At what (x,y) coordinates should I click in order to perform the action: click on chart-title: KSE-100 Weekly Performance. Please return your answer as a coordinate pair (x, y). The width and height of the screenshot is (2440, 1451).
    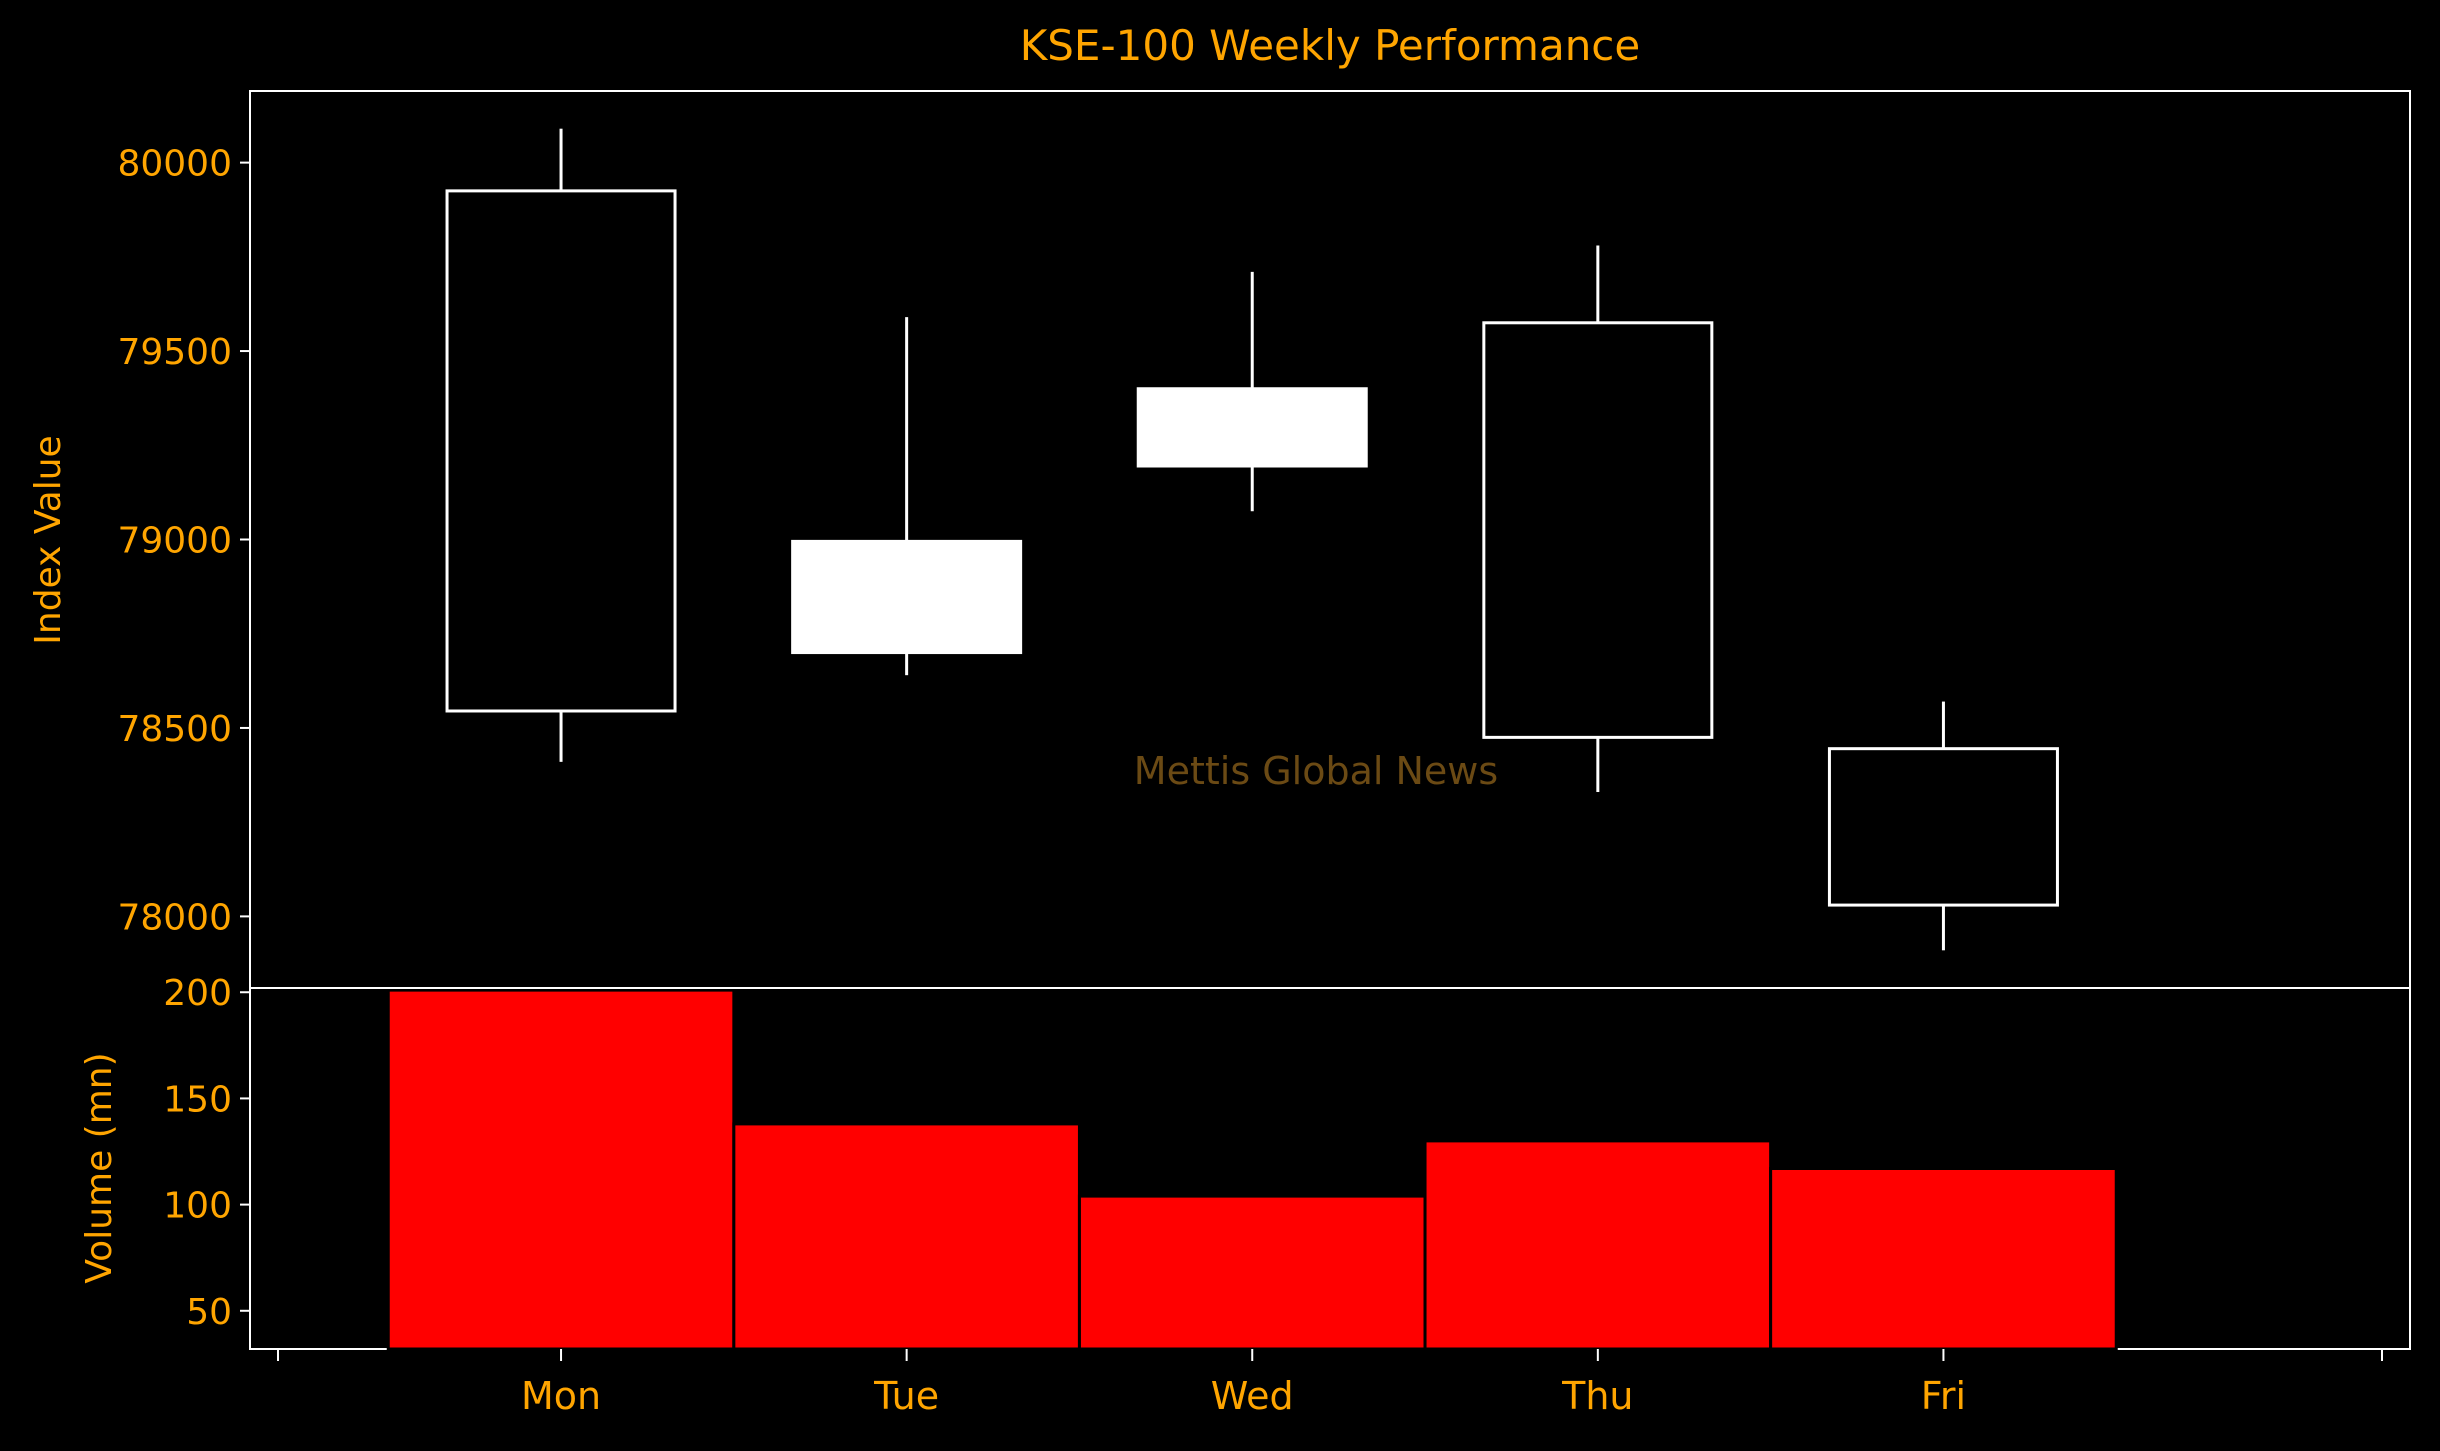
    Looking at the image, I should click on (1330, 45).